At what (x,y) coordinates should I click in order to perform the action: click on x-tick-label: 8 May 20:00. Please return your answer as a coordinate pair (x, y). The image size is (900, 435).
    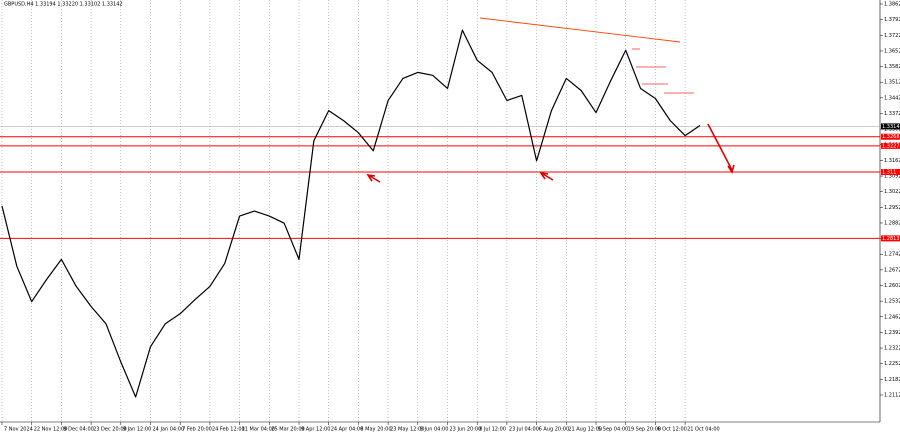
    Looking at the image, I should click on (375, 430).